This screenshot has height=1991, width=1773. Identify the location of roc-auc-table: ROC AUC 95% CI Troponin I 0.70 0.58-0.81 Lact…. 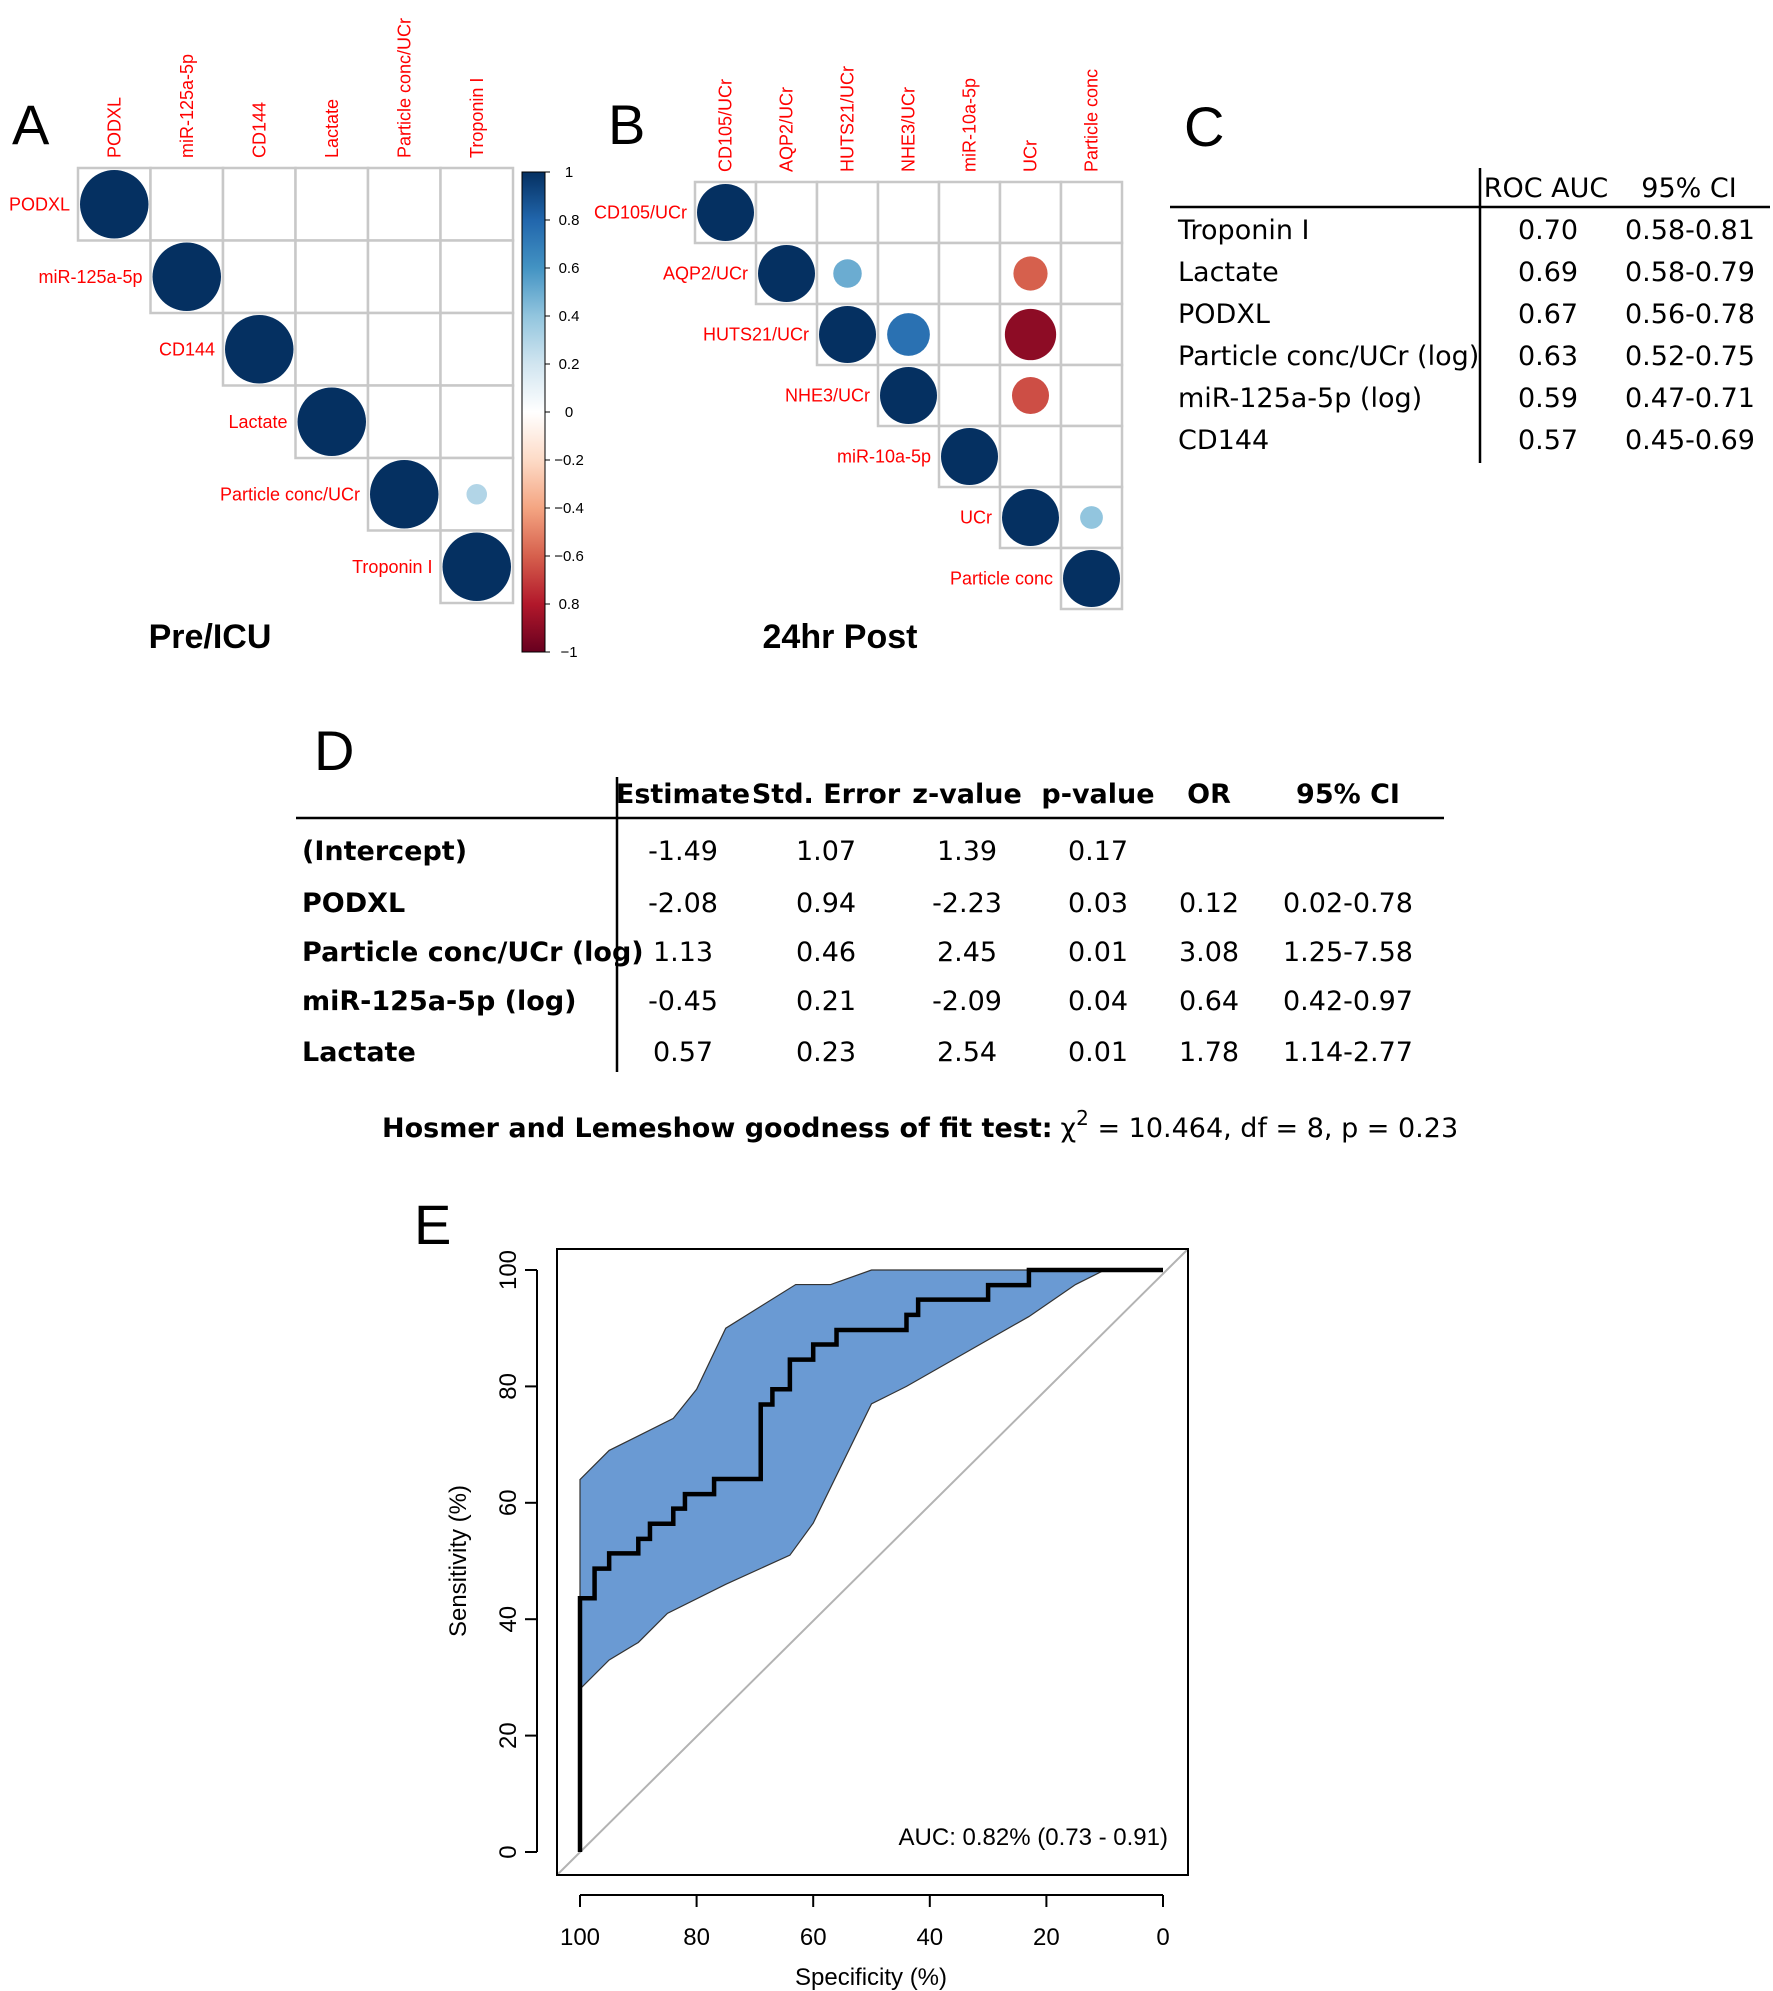
(1470, 315).